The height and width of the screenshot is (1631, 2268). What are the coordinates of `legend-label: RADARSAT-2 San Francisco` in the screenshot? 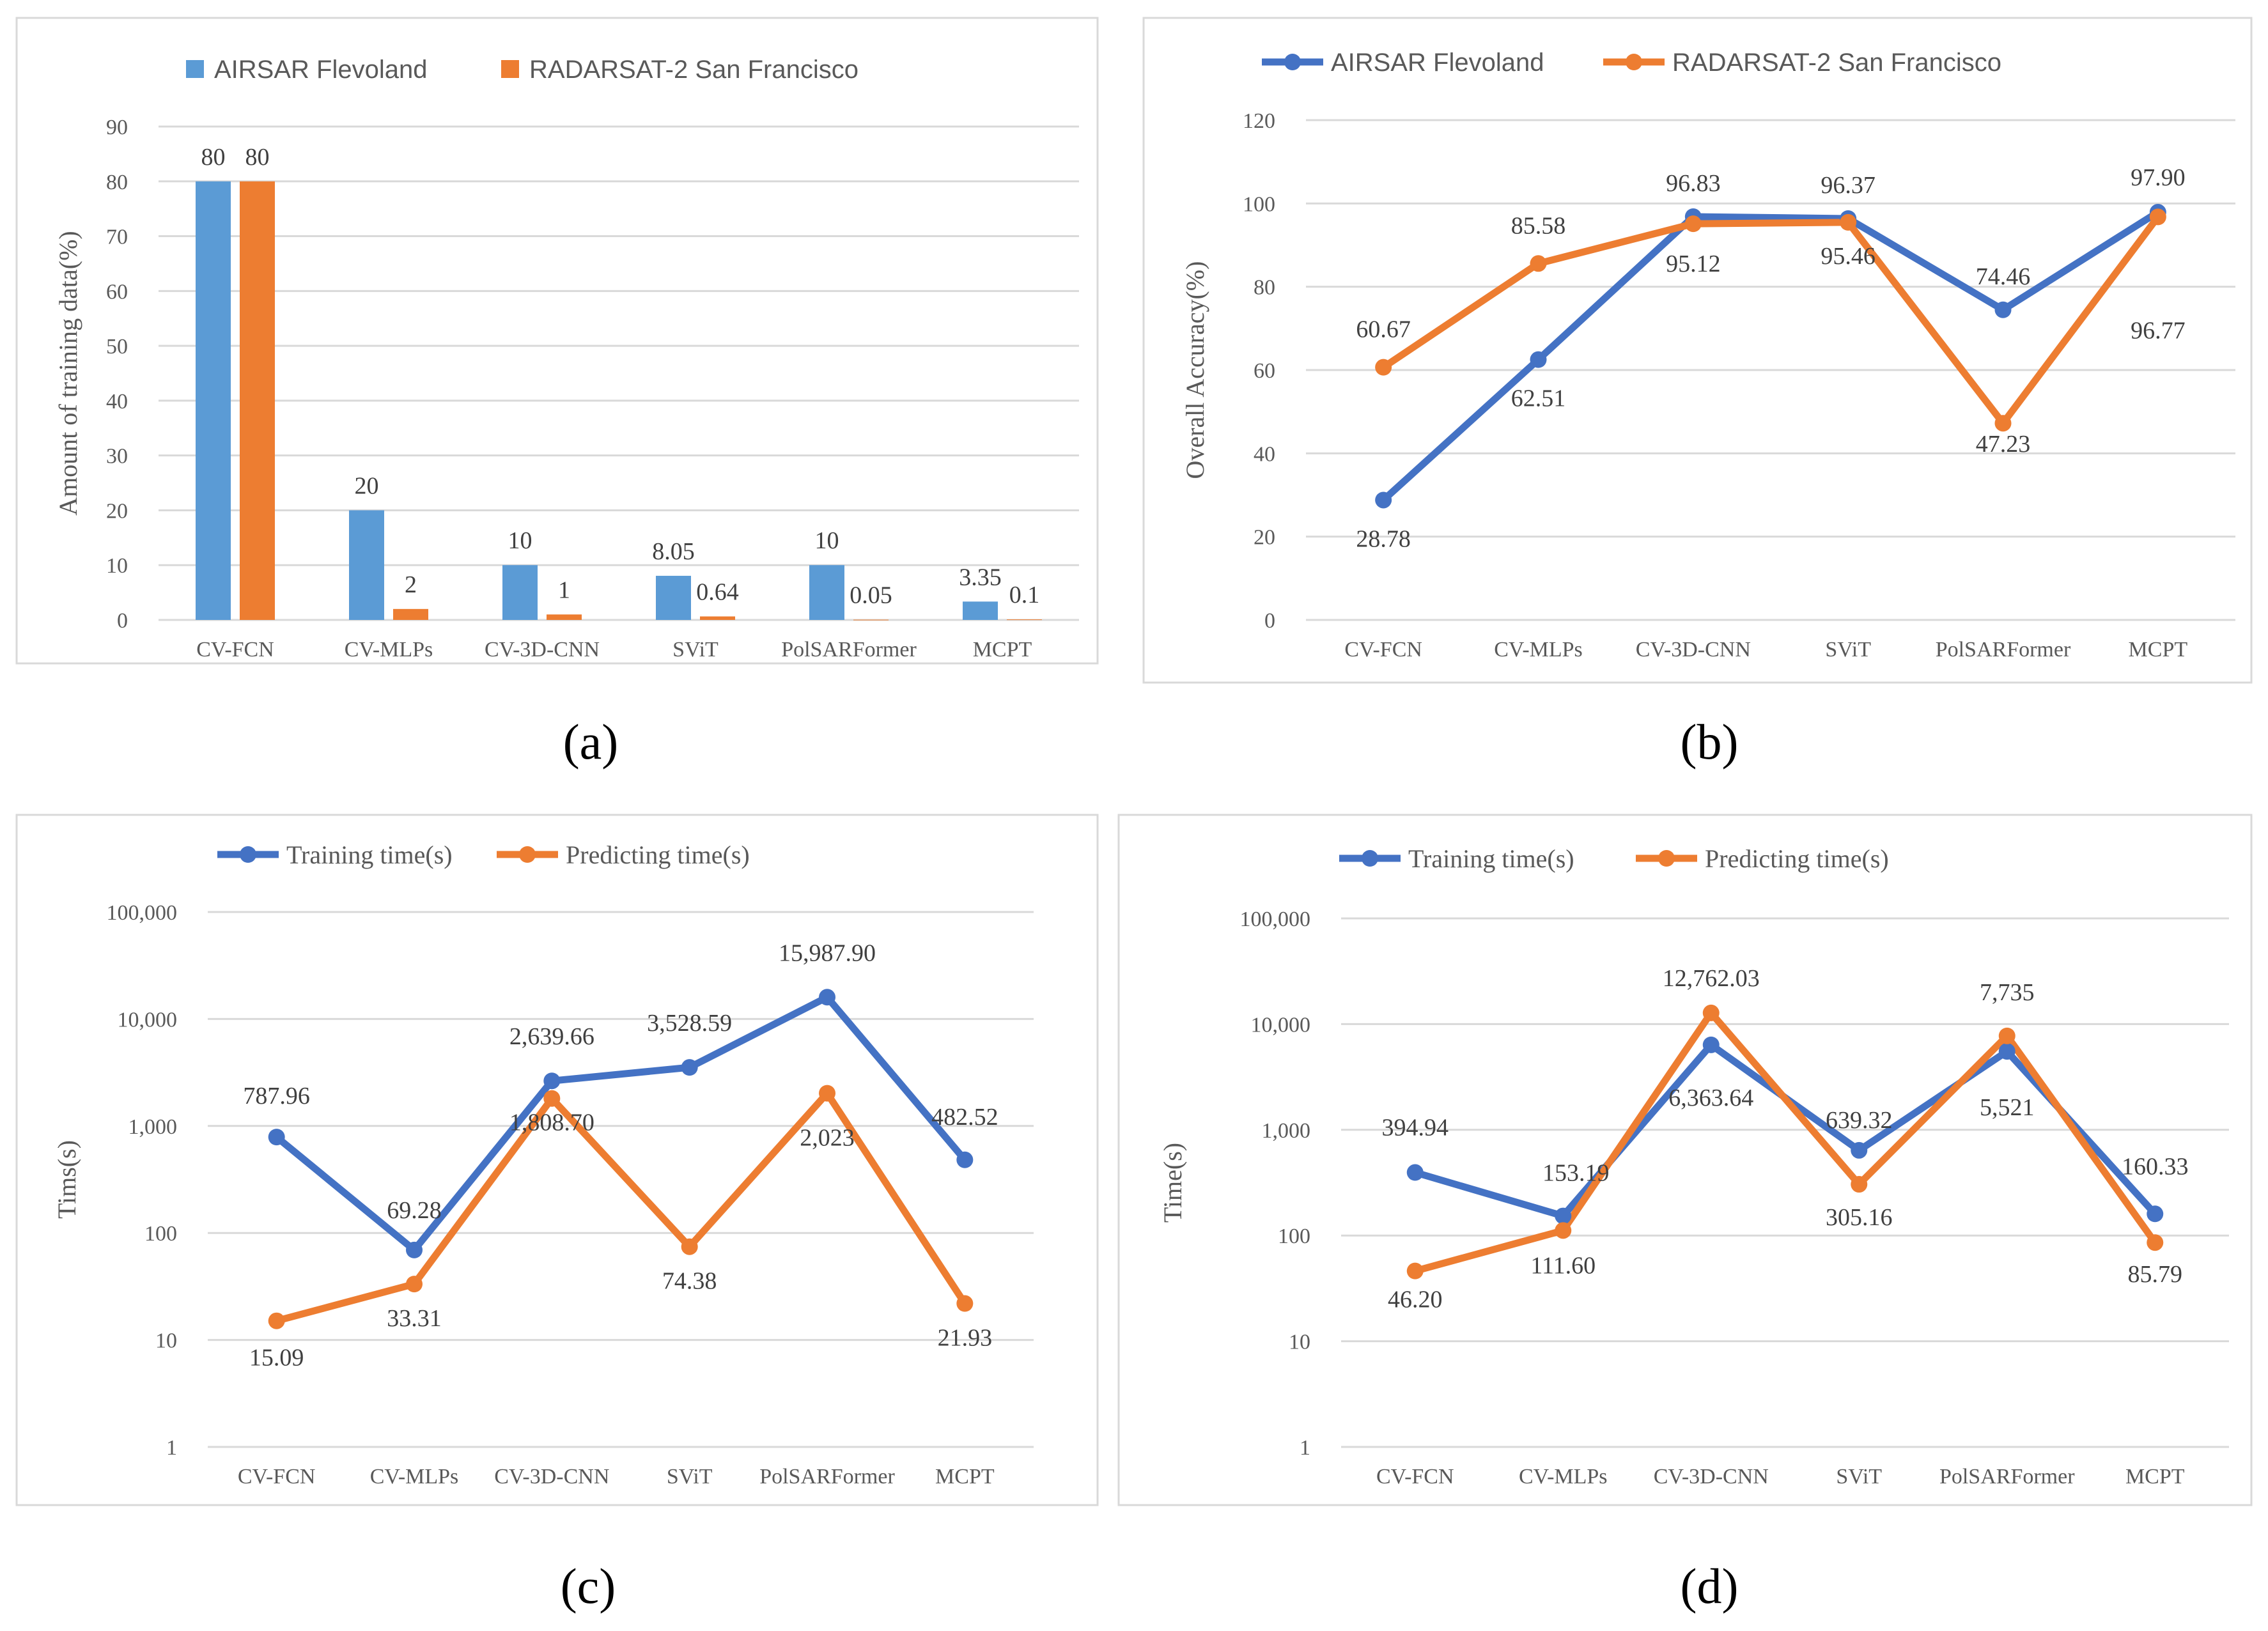 It's located at (1836, 63).